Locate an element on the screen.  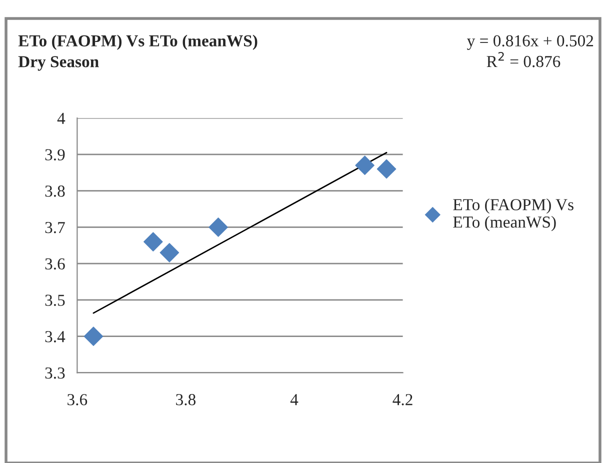
x-tick-label: 4.2 is located at coordinates (402, 400).